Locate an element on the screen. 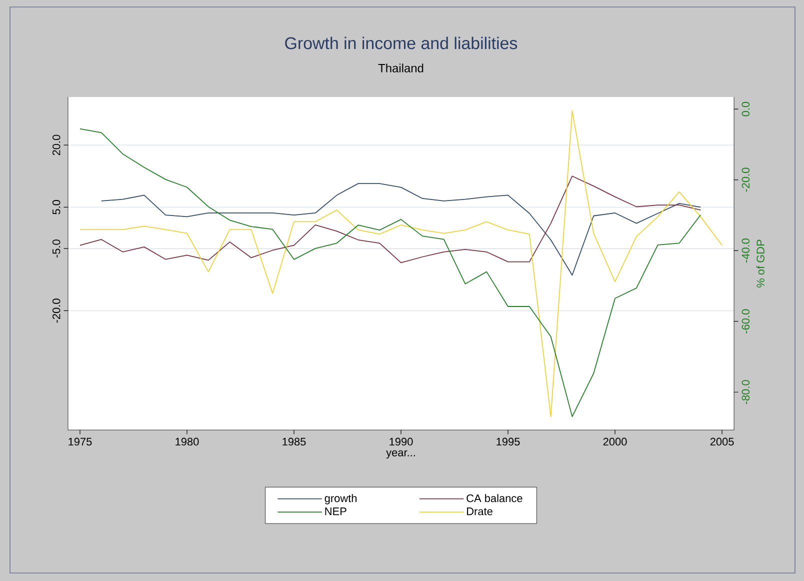  chart-subtitle: Thailand is located at coordinates (401, 68).